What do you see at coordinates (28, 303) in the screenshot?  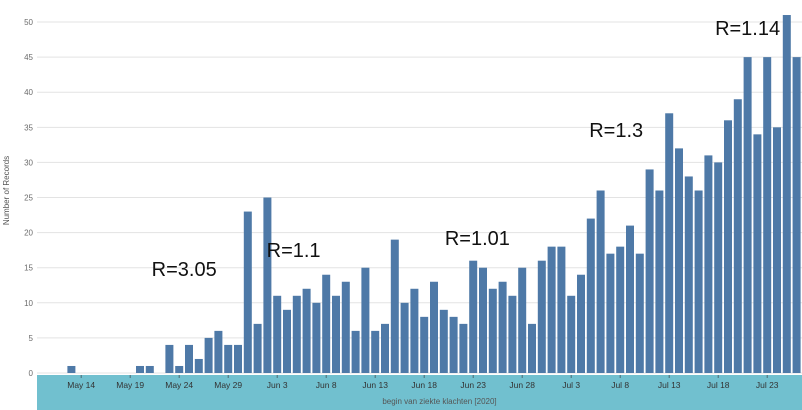 I see `y-tick-label: 10` at bounding box center [28, 303].